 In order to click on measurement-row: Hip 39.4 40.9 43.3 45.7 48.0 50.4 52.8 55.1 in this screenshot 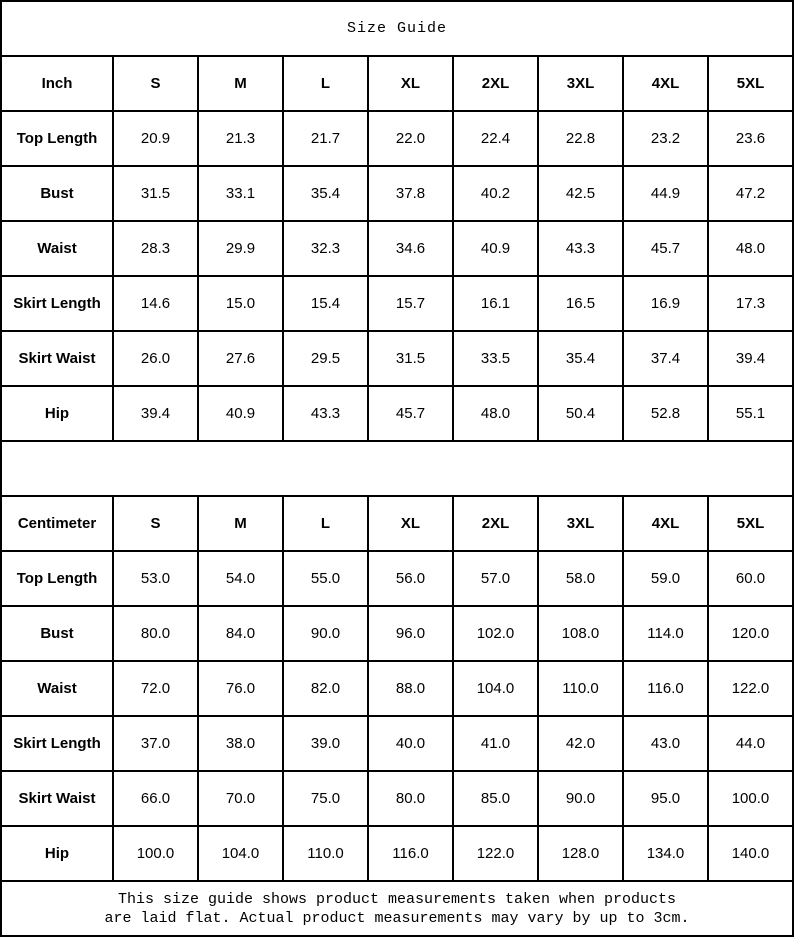, I will do `click(397, 413)`.